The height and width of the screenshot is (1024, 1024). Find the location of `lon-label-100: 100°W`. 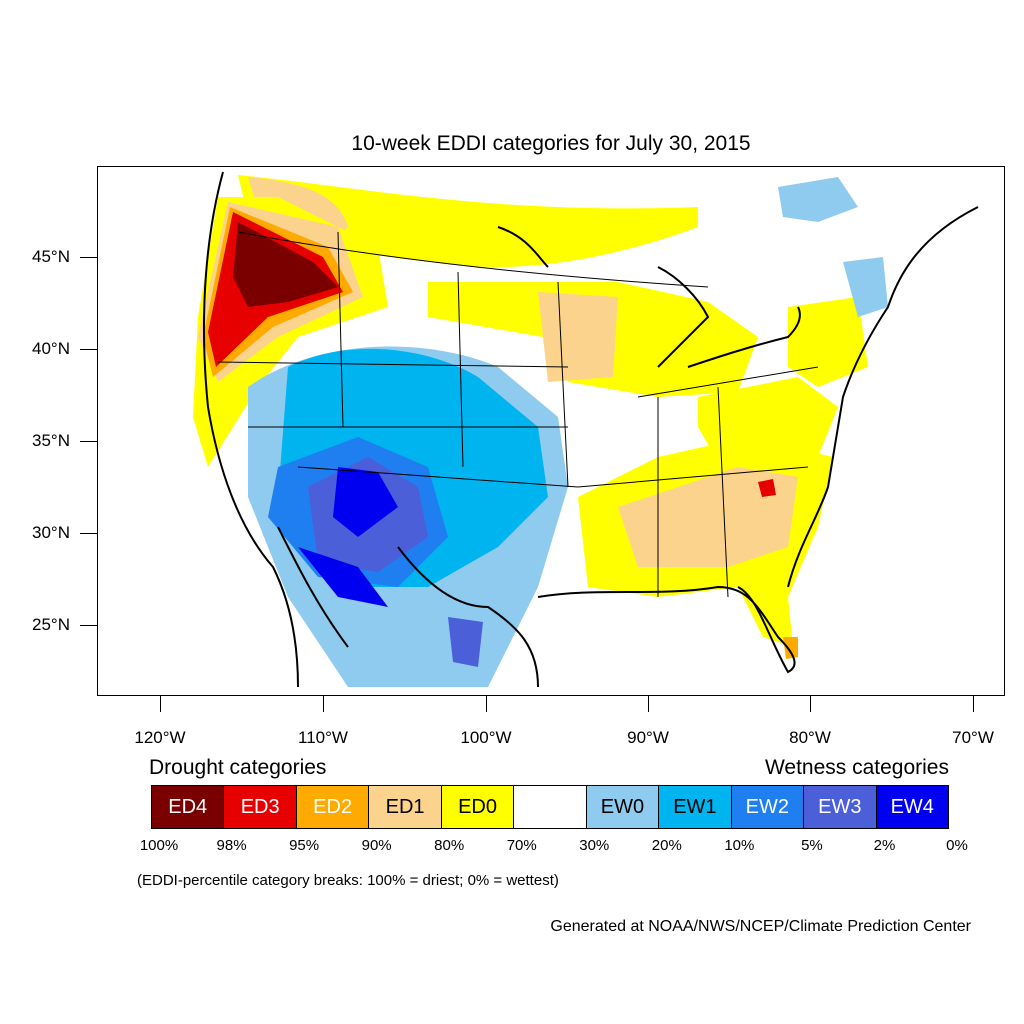

lon-label-100: 100°W is located at coordinates (486, 737).